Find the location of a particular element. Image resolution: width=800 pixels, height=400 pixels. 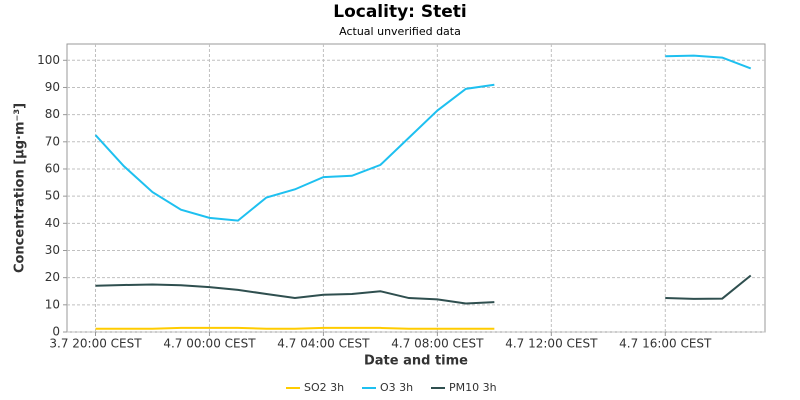

x-tick-label: 4.7 08:00 CEST is located at coordinates (437, 344).